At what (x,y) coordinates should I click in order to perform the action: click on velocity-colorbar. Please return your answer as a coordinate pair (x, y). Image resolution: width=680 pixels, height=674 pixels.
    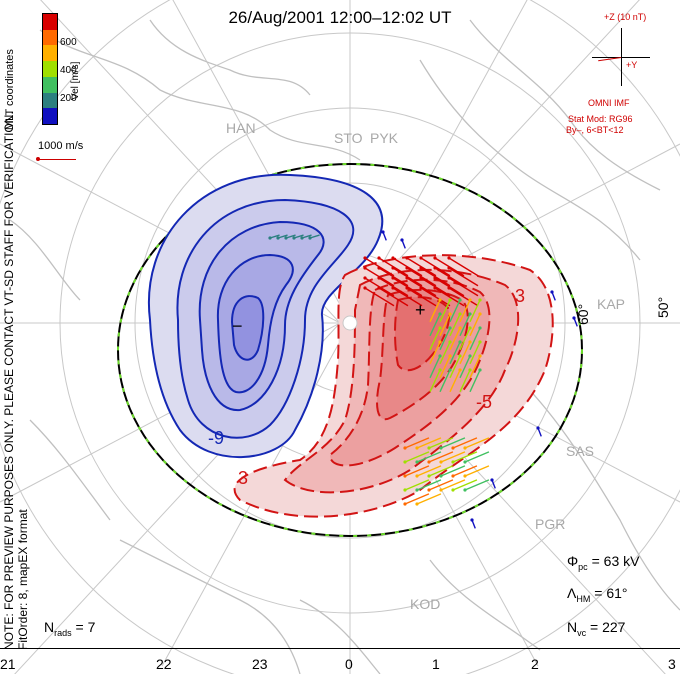
    Looking at the image, I should click on (50, 69).